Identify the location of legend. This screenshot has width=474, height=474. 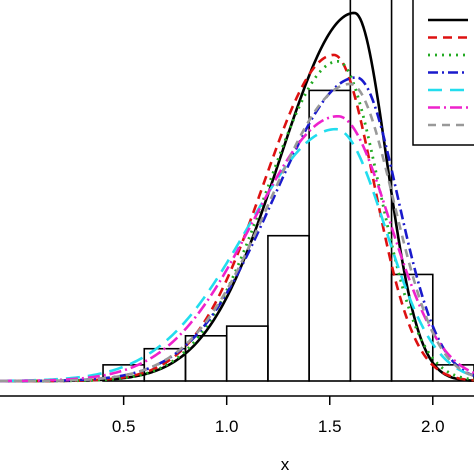
(443, 73).